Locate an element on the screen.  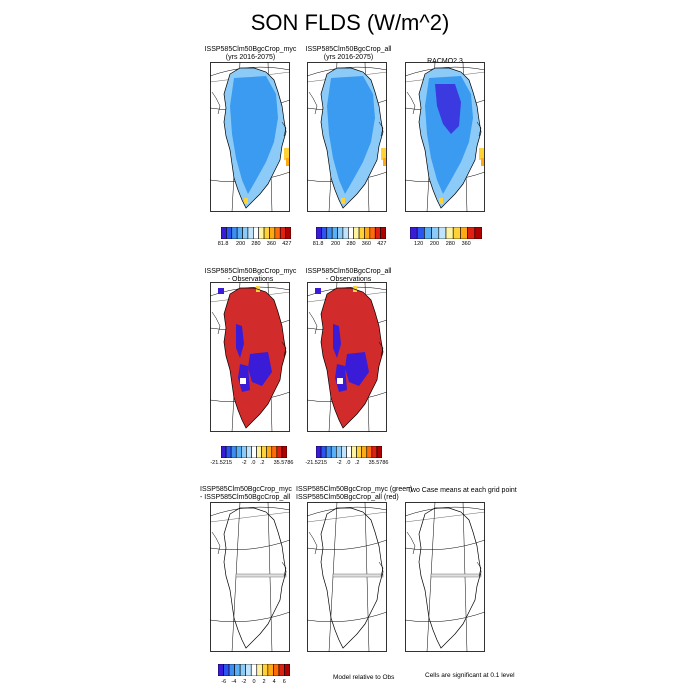
legend-bar-r1c3 is located at coordinates (446, 233).